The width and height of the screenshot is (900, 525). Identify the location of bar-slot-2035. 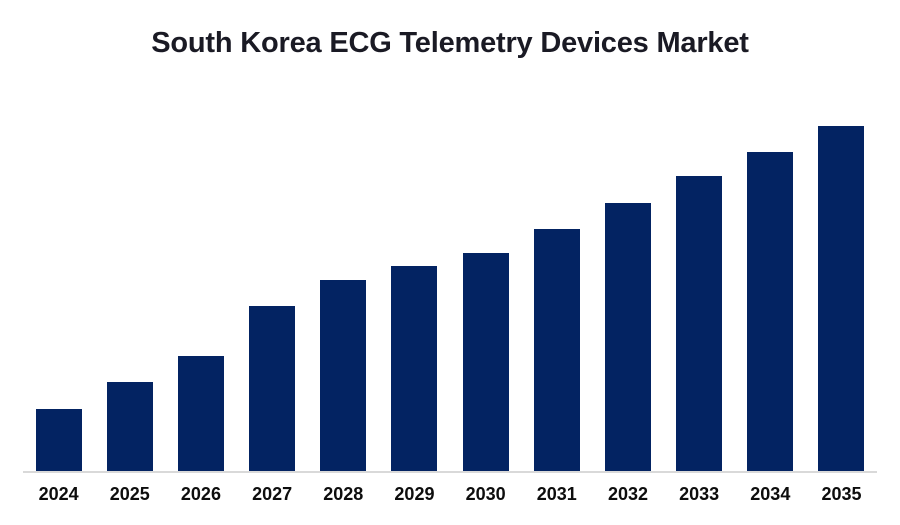
(841, 263).